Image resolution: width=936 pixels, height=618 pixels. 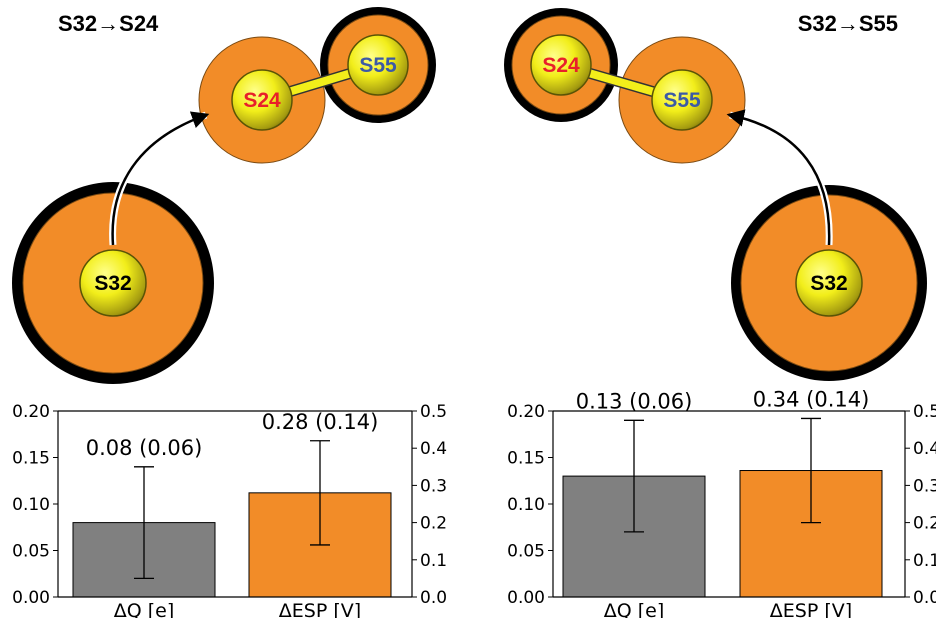 I want to click on data-label: 0.34 (0.14), so click(x=811, y=399).